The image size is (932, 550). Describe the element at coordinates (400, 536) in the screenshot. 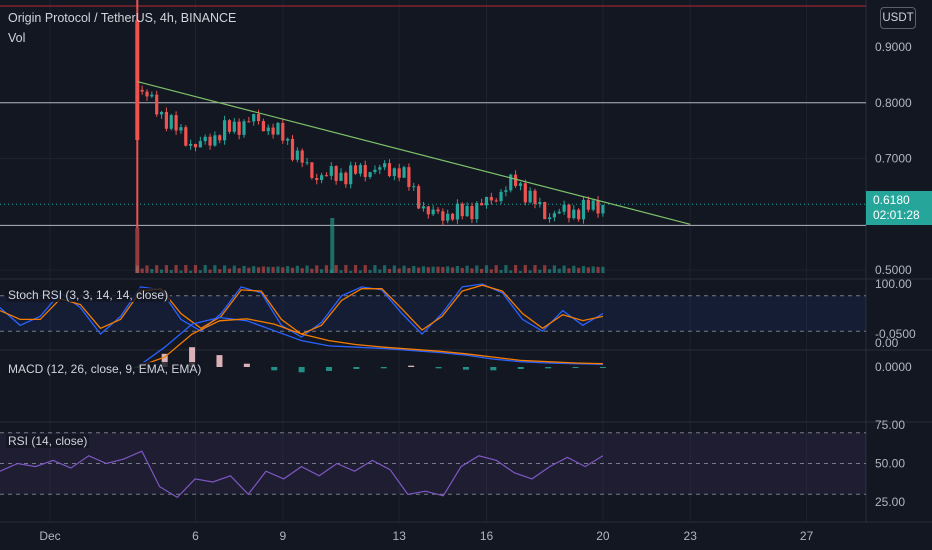

I see `time-tick-label: 13` at that location.